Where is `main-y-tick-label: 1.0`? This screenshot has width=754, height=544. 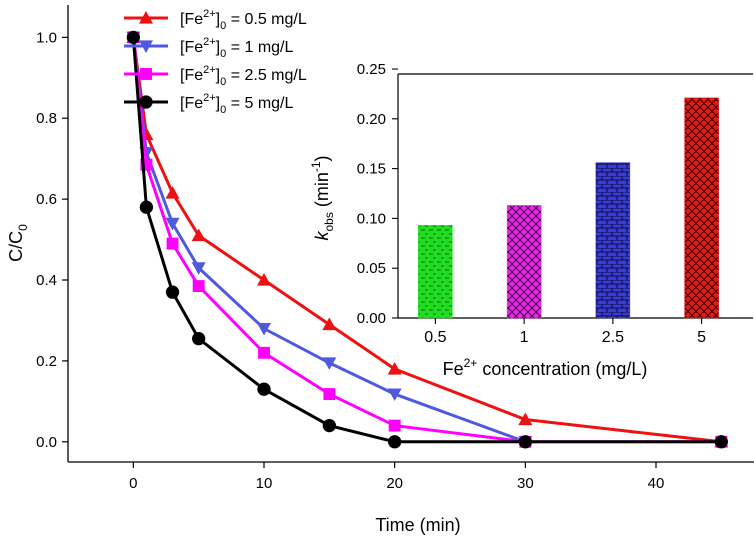
main-y-tick-label: 1.0 is located at coordinates (46, 37).